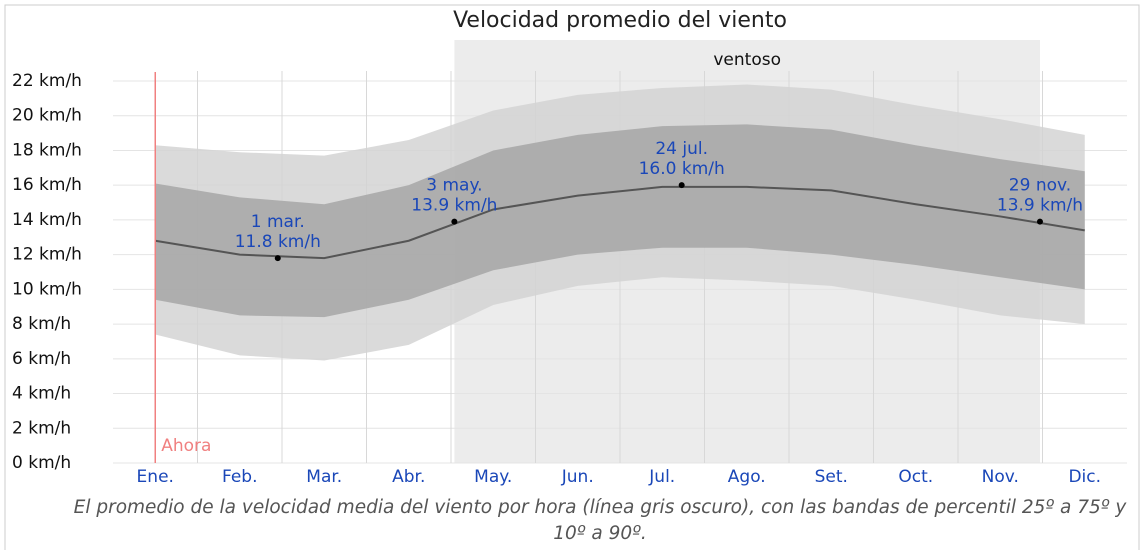 Image resolution: width=1140 pixels, height=550 pixels. Describe the element at coordinates (681, 149) in the screenshot. I see `annotation-date: 24 jul.` at that location.